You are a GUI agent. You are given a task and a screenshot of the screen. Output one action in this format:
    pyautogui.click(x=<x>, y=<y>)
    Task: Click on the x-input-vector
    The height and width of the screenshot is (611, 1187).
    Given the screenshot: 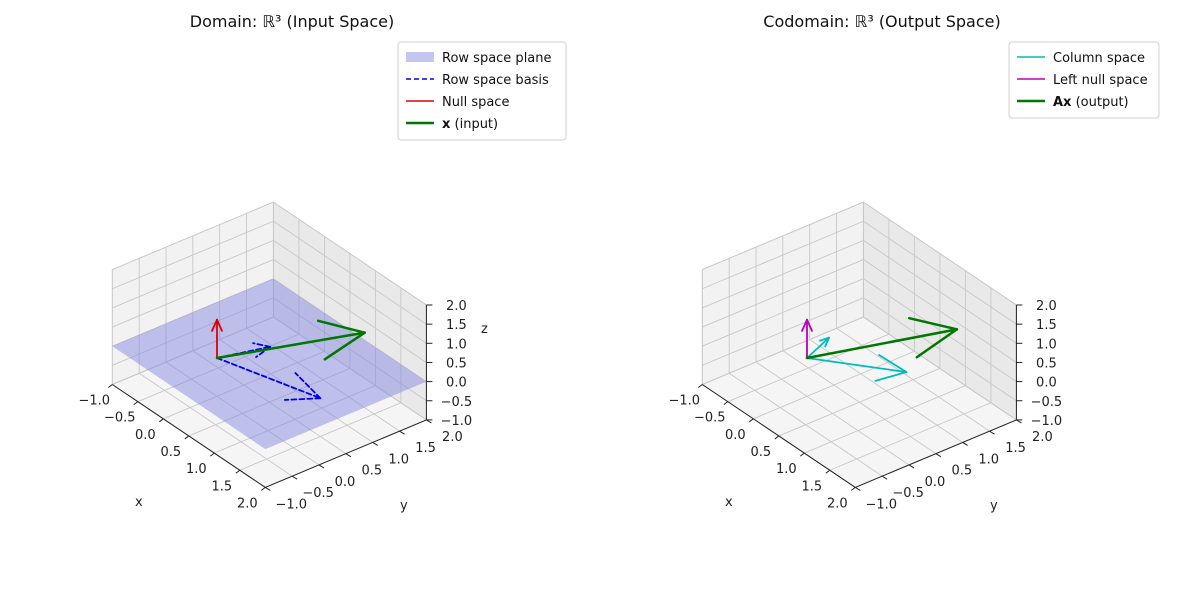 What is the action you would take?
    pyautogui.click(x=290, y=340)
    